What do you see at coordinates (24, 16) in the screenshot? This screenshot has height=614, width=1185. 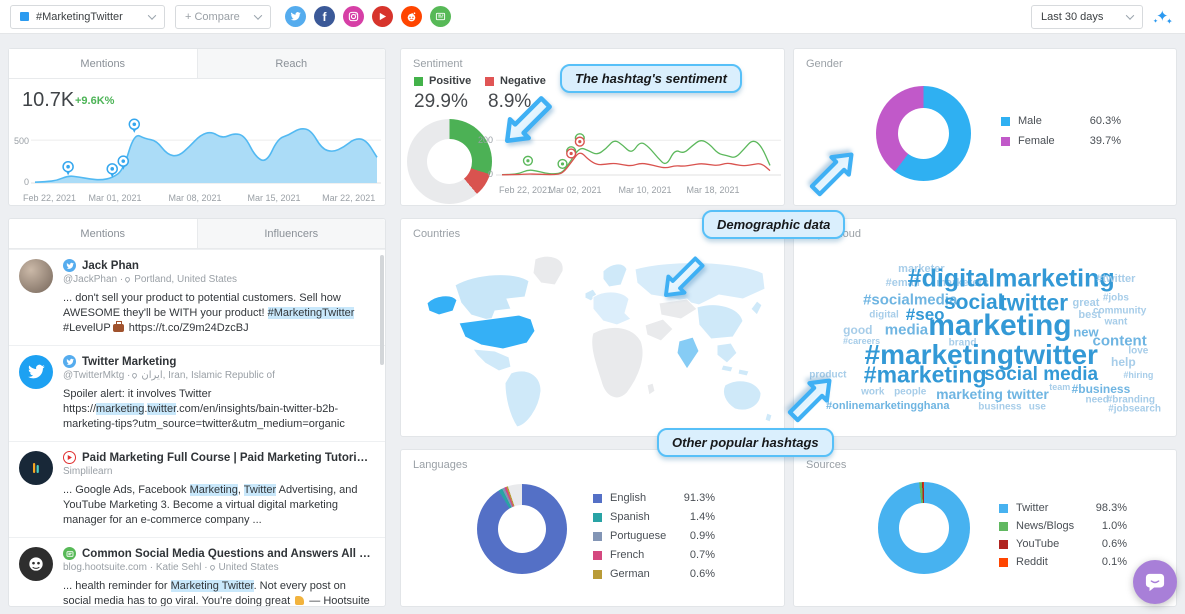 I see `project-color-swatch` at bounding box center [24, 16].